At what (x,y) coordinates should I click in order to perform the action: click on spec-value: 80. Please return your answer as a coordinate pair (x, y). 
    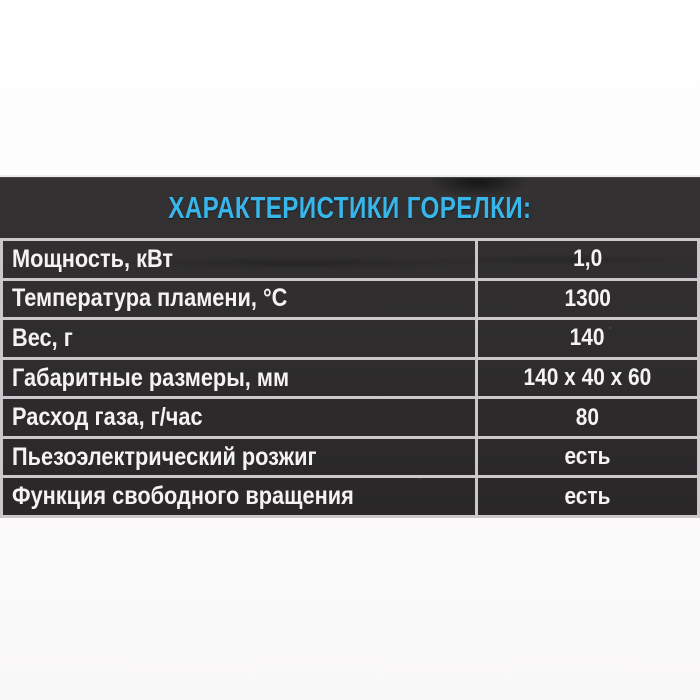
    Looking at the image, I should click on (587, 417).